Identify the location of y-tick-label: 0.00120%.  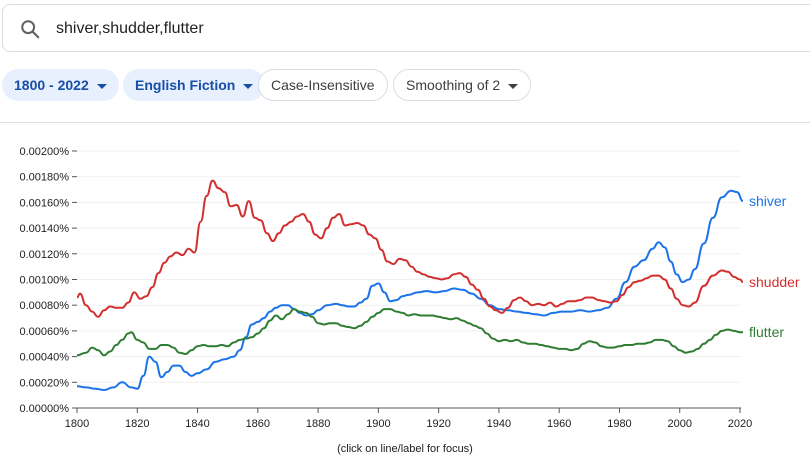
(44, 255).